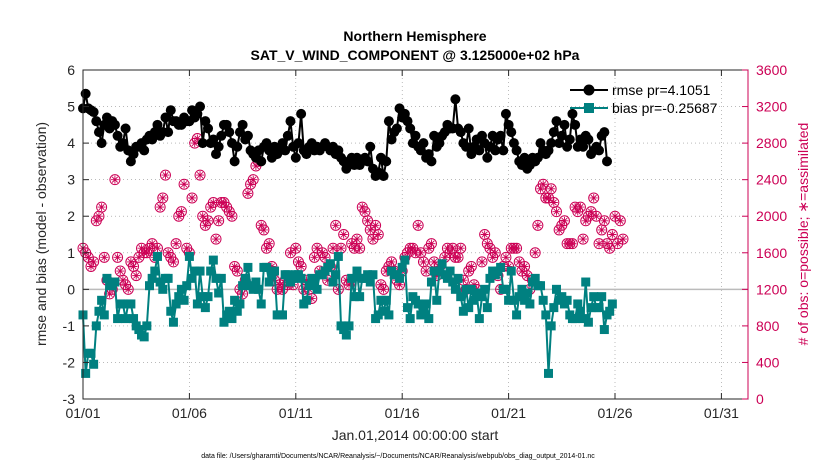  What do you see at coordinates (71, 107) in the screenshot?
I see `y-left-tick-label: 5` at bounding box center [71, 107].